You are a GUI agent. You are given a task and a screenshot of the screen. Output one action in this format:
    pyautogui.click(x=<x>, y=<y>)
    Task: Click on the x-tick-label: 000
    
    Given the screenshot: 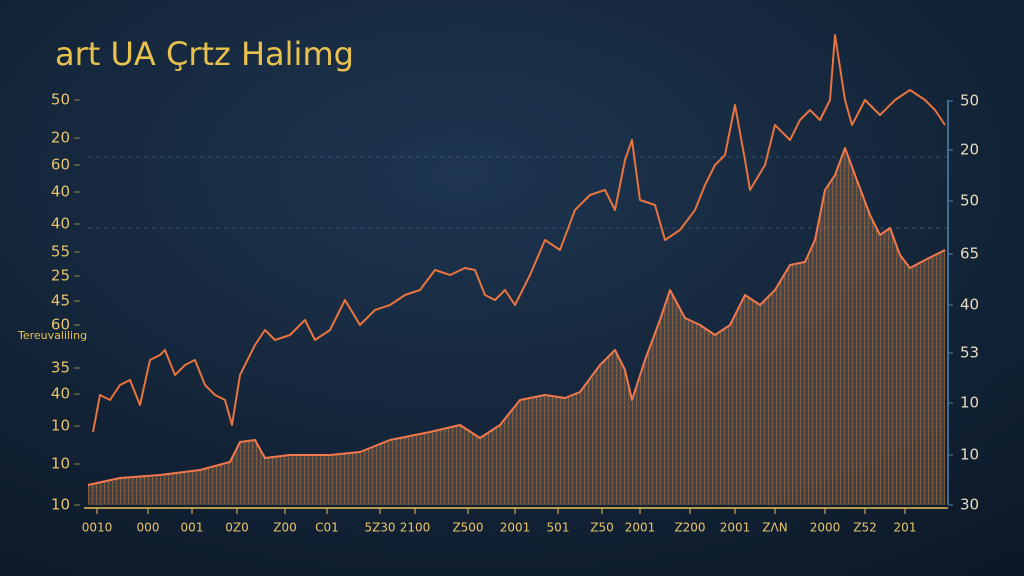 What is the action you would take?
    pyautogui.click(x=148, y=528)
    